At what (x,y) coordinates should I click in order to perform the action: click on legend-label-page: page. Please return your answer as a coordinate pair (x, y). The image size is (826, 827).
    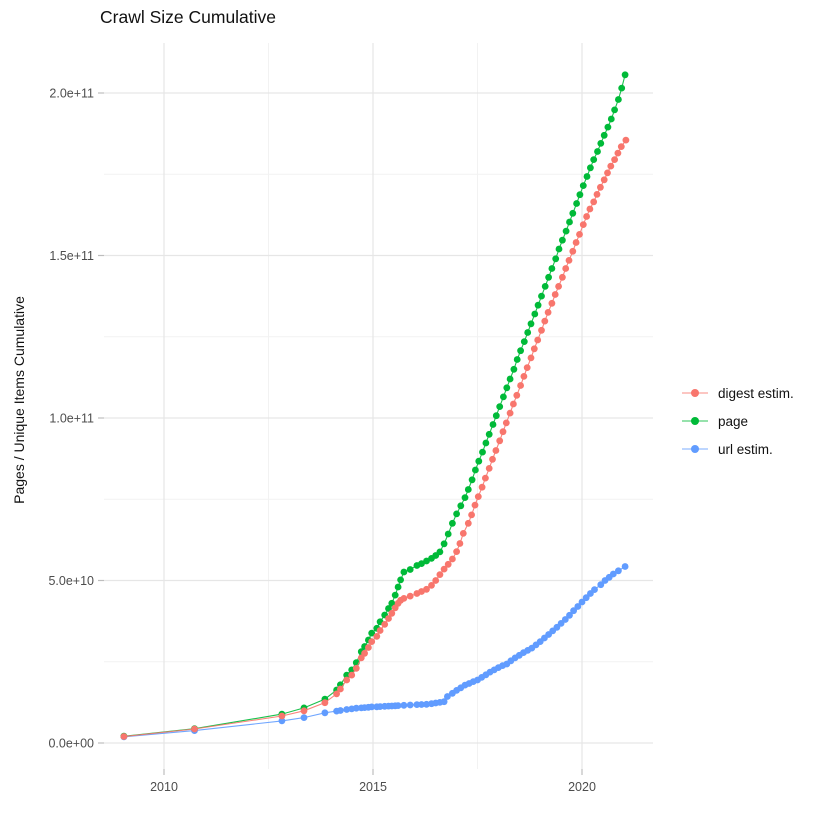
    Looking at the image, I should click on (733, 421).